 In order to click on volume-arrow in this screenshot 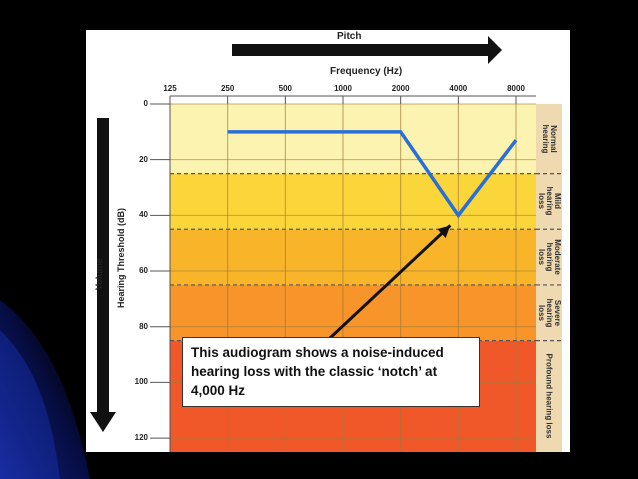, I will do `click(103, 275)`.